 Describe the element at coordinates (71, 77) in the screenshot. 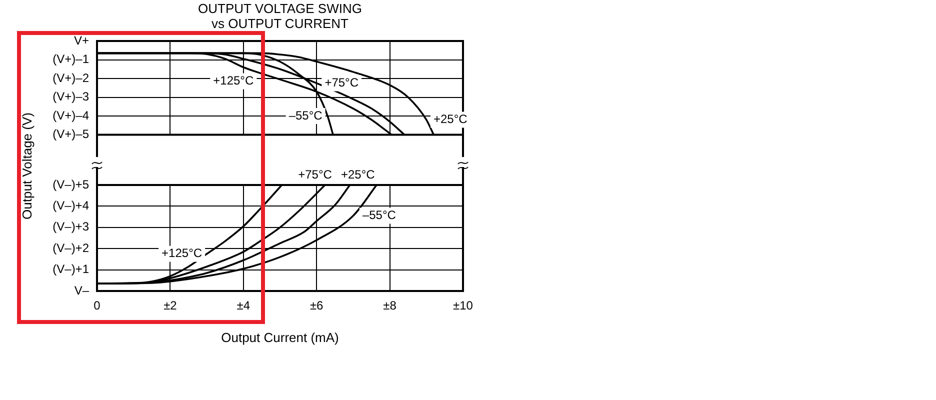

I see `y-tick-label: (V+)–2` at that location.